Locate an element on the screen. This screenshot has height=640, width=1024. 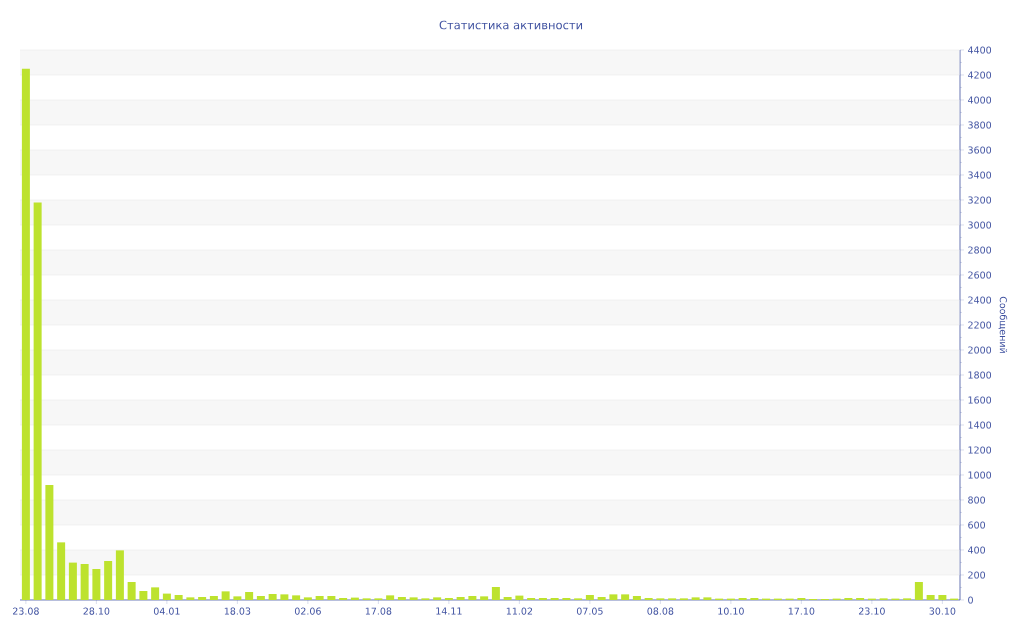
x-tick-label: 17.10 is located at coordinates (801, 611).